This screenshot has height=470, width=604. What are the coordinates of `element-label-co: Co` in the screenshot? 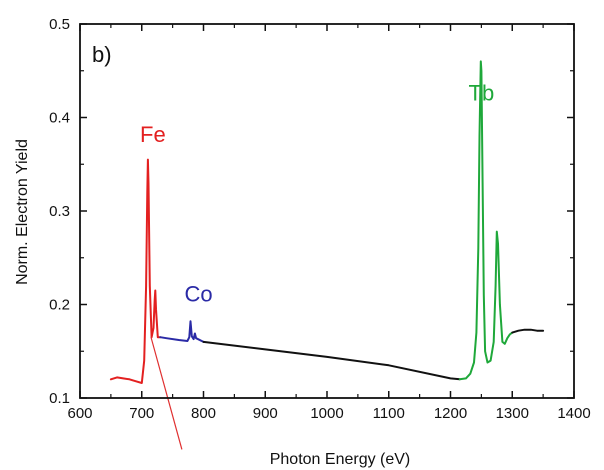 It's located at (198, 294).